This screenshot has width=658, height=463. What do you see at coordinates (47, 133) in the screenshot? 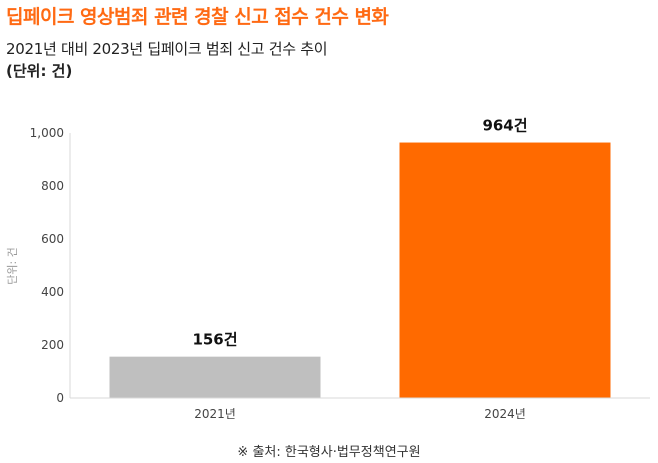
I see `y-tick-label: 1,000` at bounding box center [47, 133].